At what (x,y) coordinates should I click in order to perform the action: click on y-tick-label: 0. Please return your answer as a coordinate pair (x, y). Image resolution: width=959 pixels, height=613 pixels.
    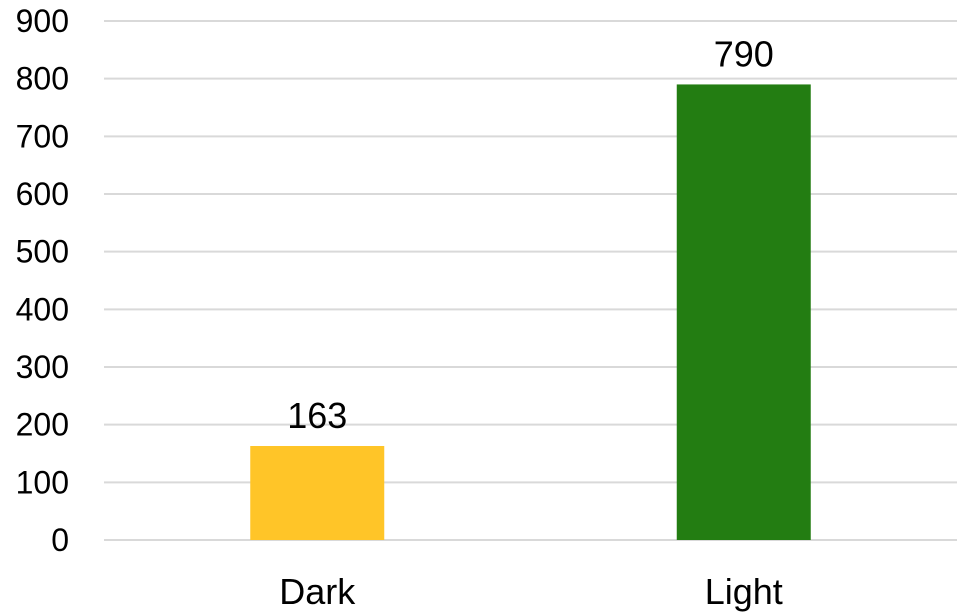
    Looking at the image, I should click on (60, 540).